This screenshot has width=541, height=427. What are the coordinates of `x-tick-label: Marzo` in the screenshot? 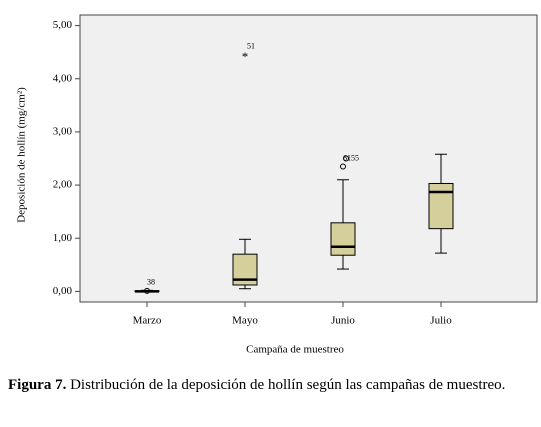 It's located at (147, 321).